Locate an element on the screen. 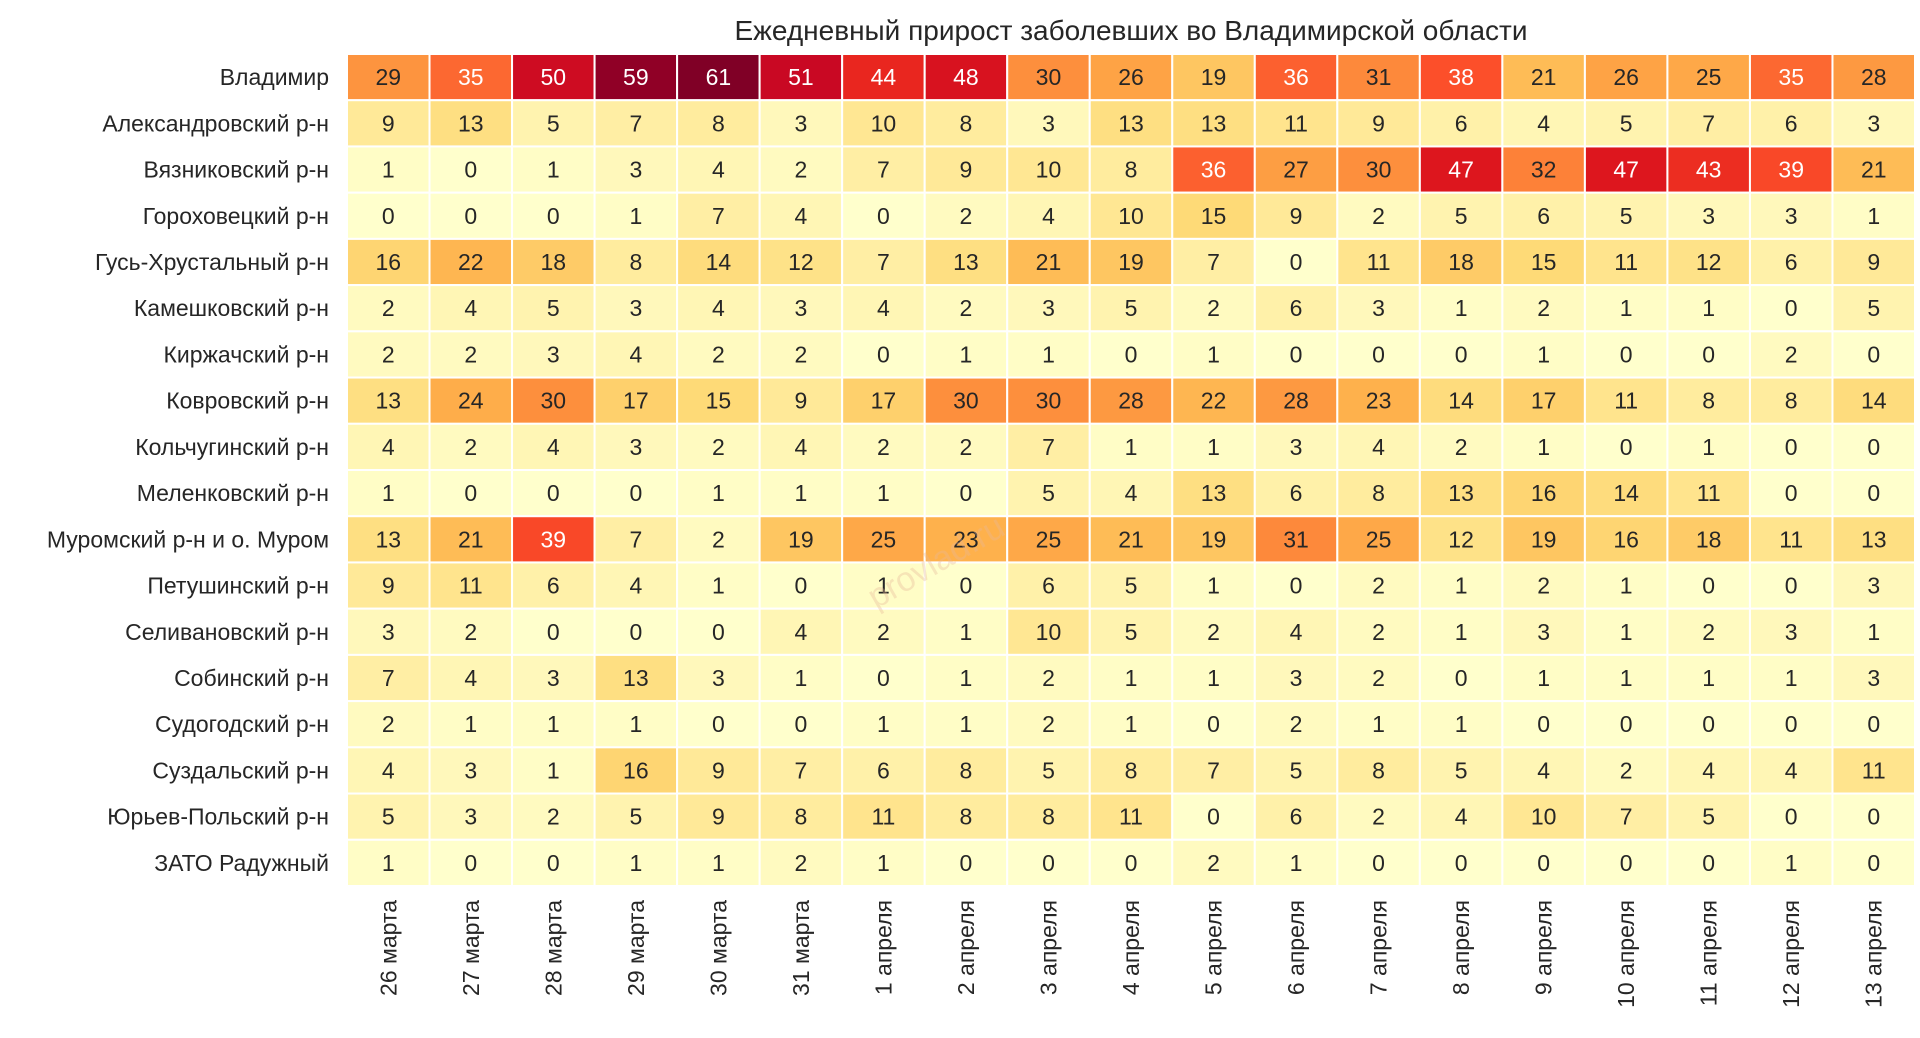 This screenshot has height=1038, width=1920. column-label: 13 апреля is located at coordinates (1874, 954).